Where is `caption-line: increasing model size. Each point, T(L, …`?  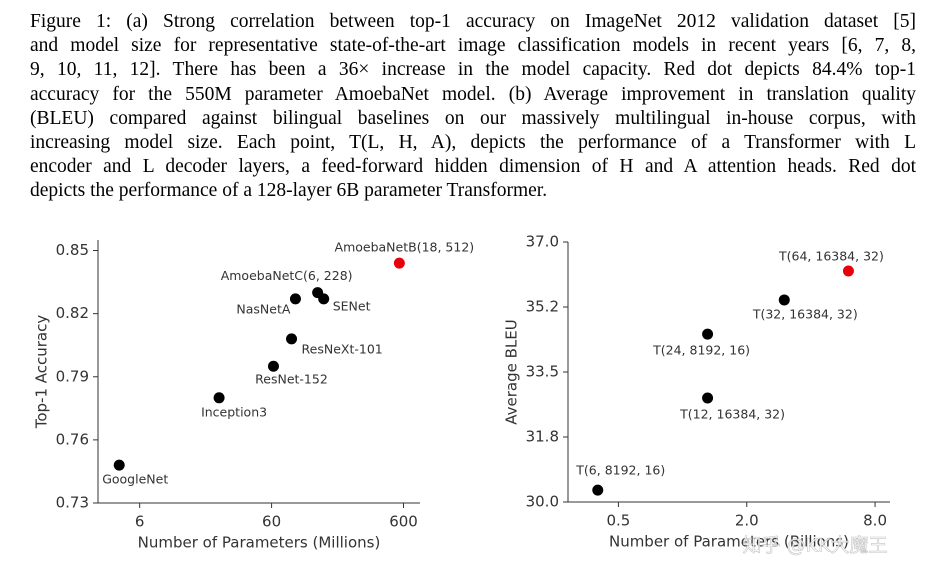
caption-line: increasing model size. Each point, T(L, … is located at coordinates (473, 143).